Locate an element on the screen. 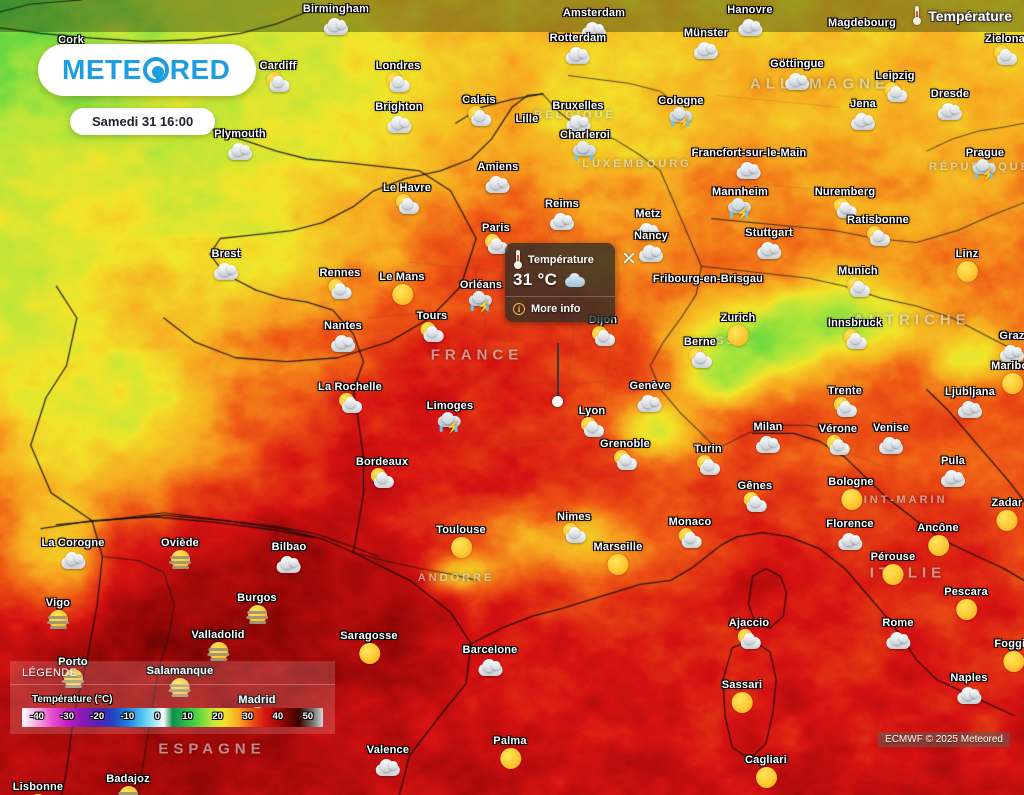 This screenshot has height=795, width=1024. city-label: Reims is located at coordinates (562, 215).